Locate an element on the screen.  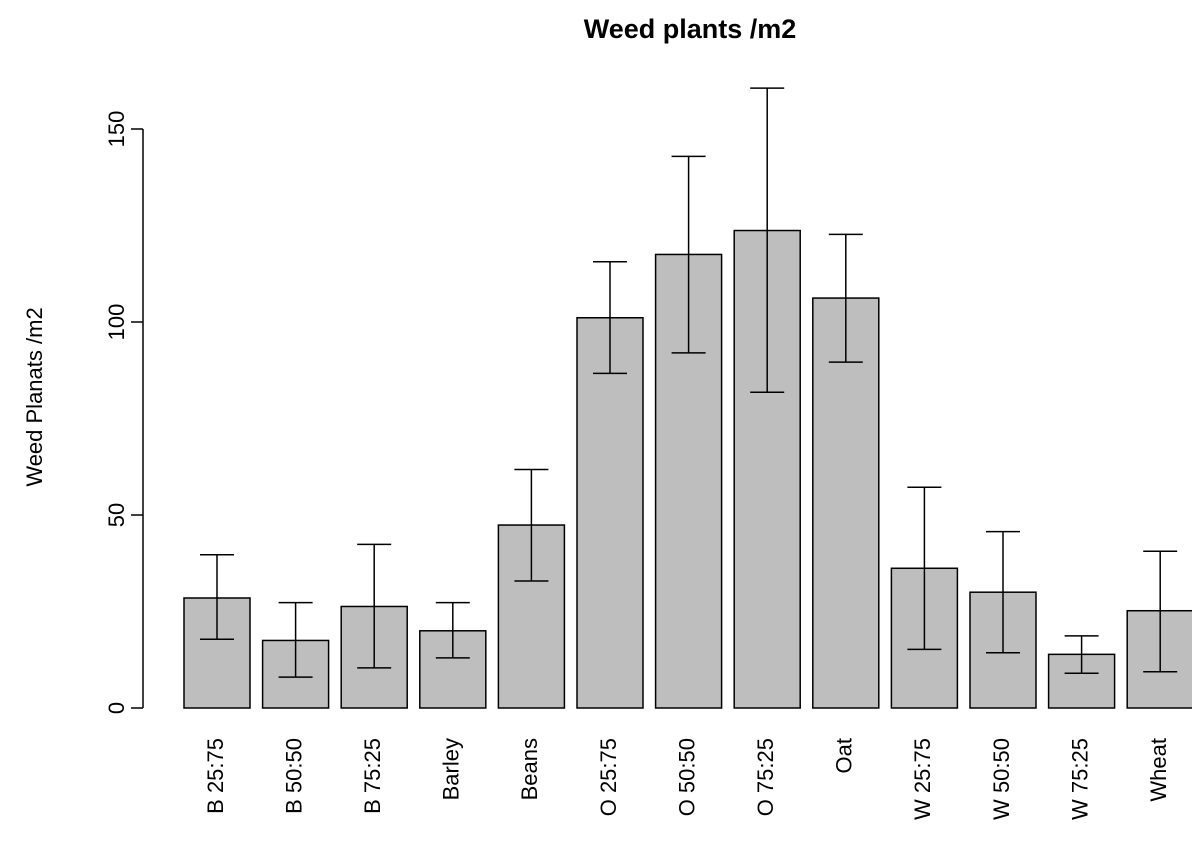
y-tick-label: 50 is located at coordinates (116, 515).